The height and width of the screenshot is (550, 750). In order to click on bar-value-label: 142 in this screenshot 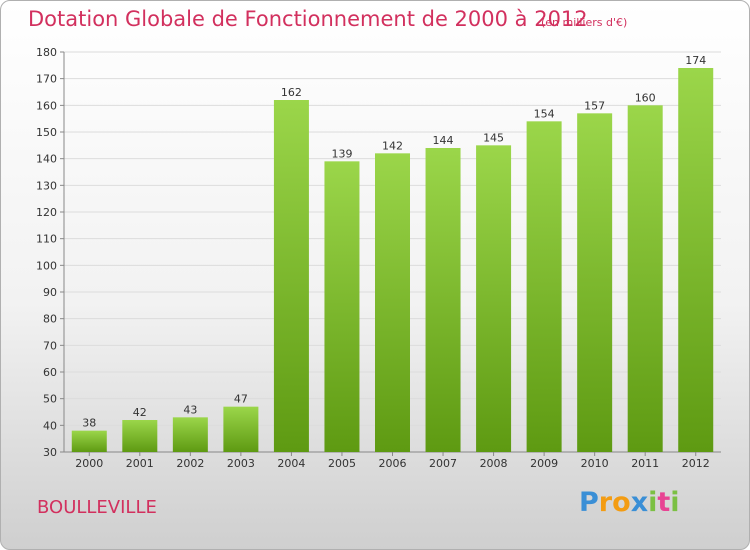, I will do `click(392, 145)`.